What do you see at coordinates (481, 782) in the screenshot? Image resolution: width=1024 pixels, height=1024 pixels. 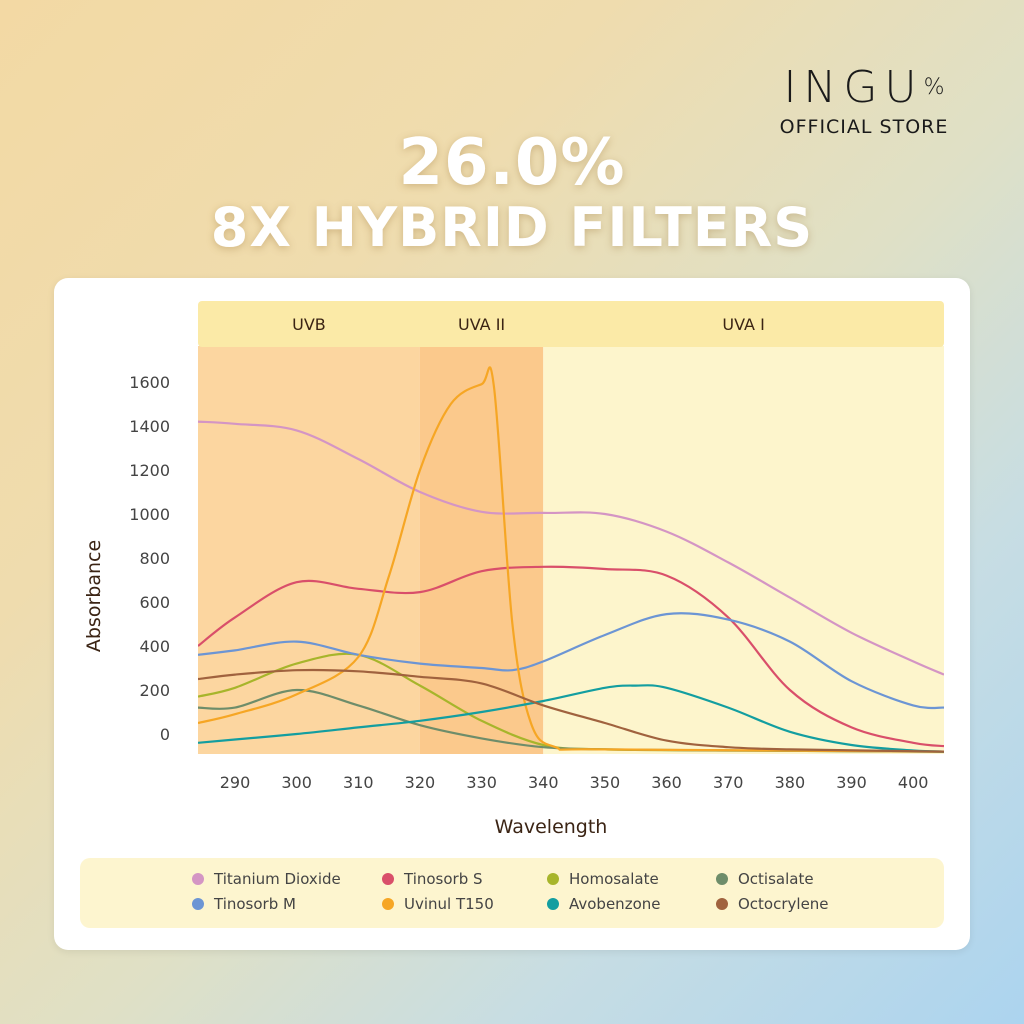 I see `x-tick-label: 330` at bounding box center [481, 782].